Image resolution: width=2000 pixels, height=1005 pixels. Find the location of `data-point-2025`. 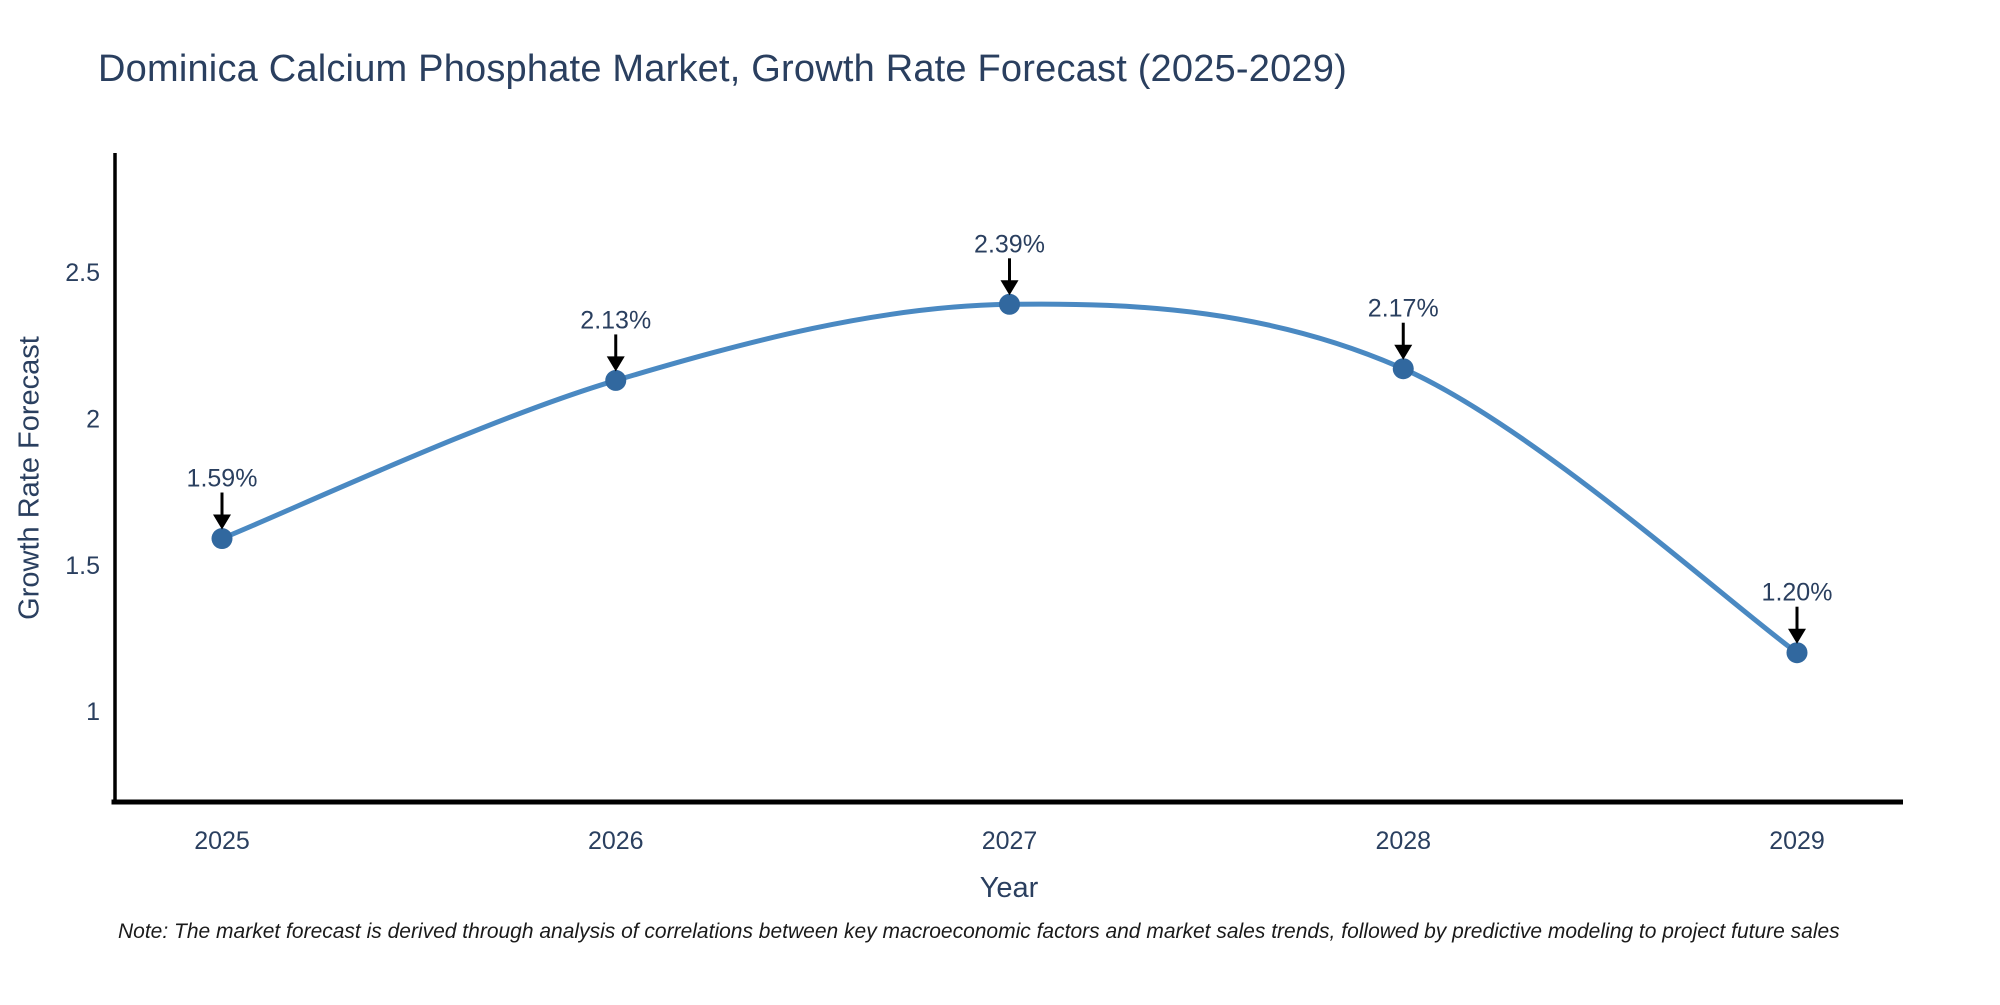

data-point-2025 is located at coordinates (222, 539).